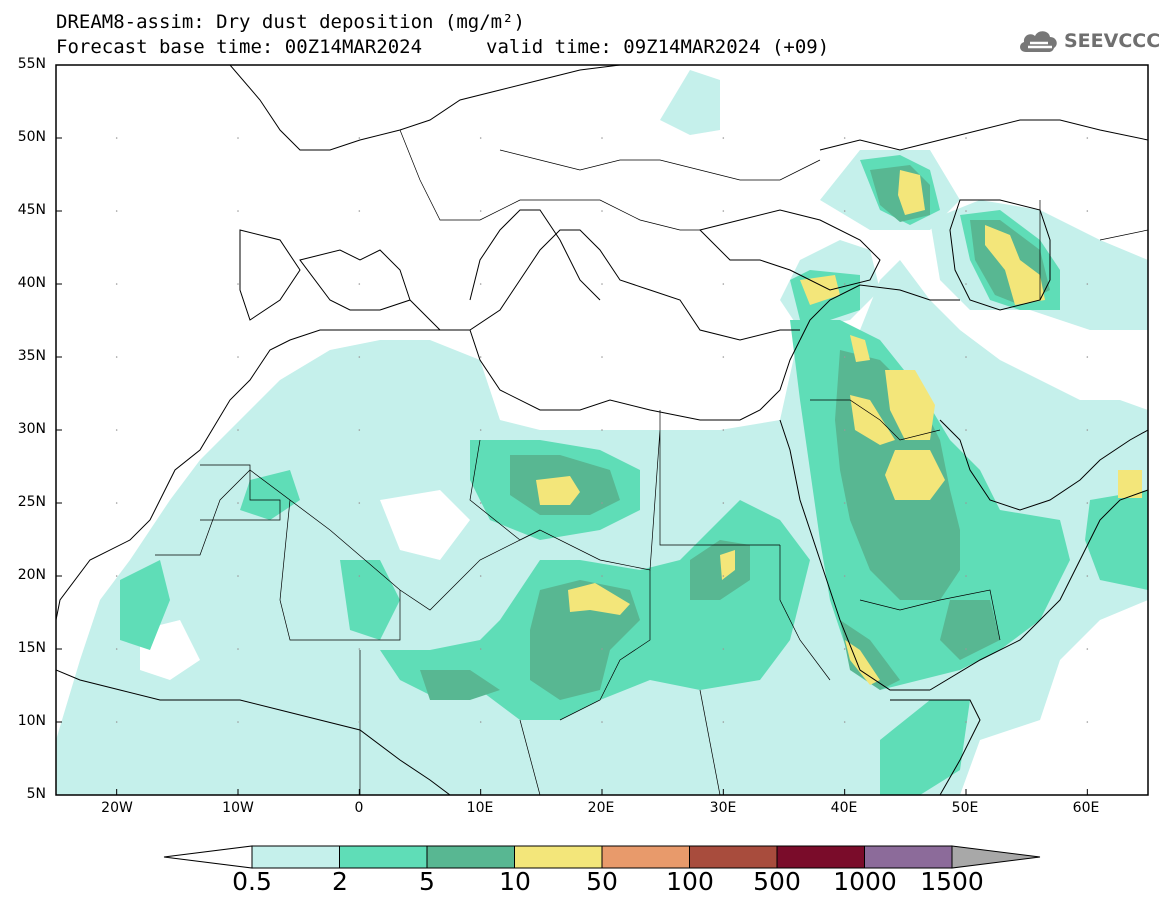 The width and height of the screenshot is (1165, 907). I want to click on lat-label: 45N, so click(31, 210).